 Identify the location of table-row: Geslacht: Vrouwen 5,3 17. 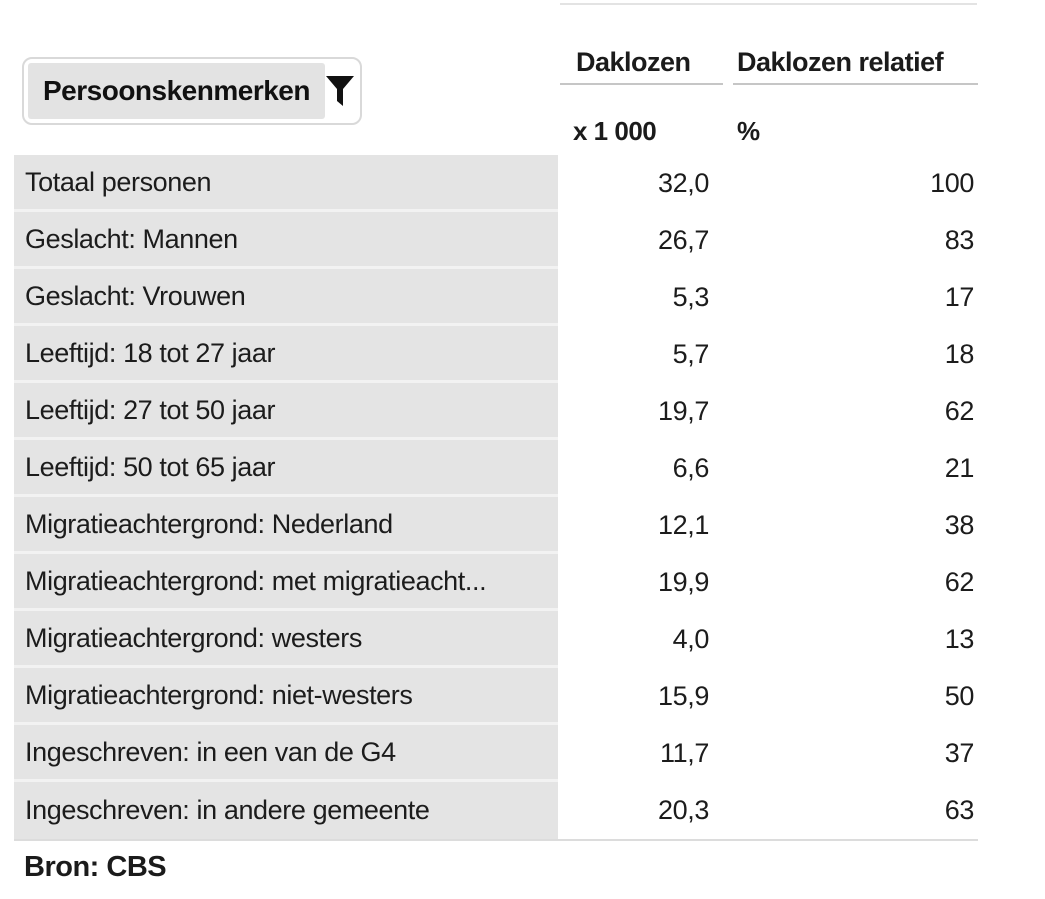
(496, 297).